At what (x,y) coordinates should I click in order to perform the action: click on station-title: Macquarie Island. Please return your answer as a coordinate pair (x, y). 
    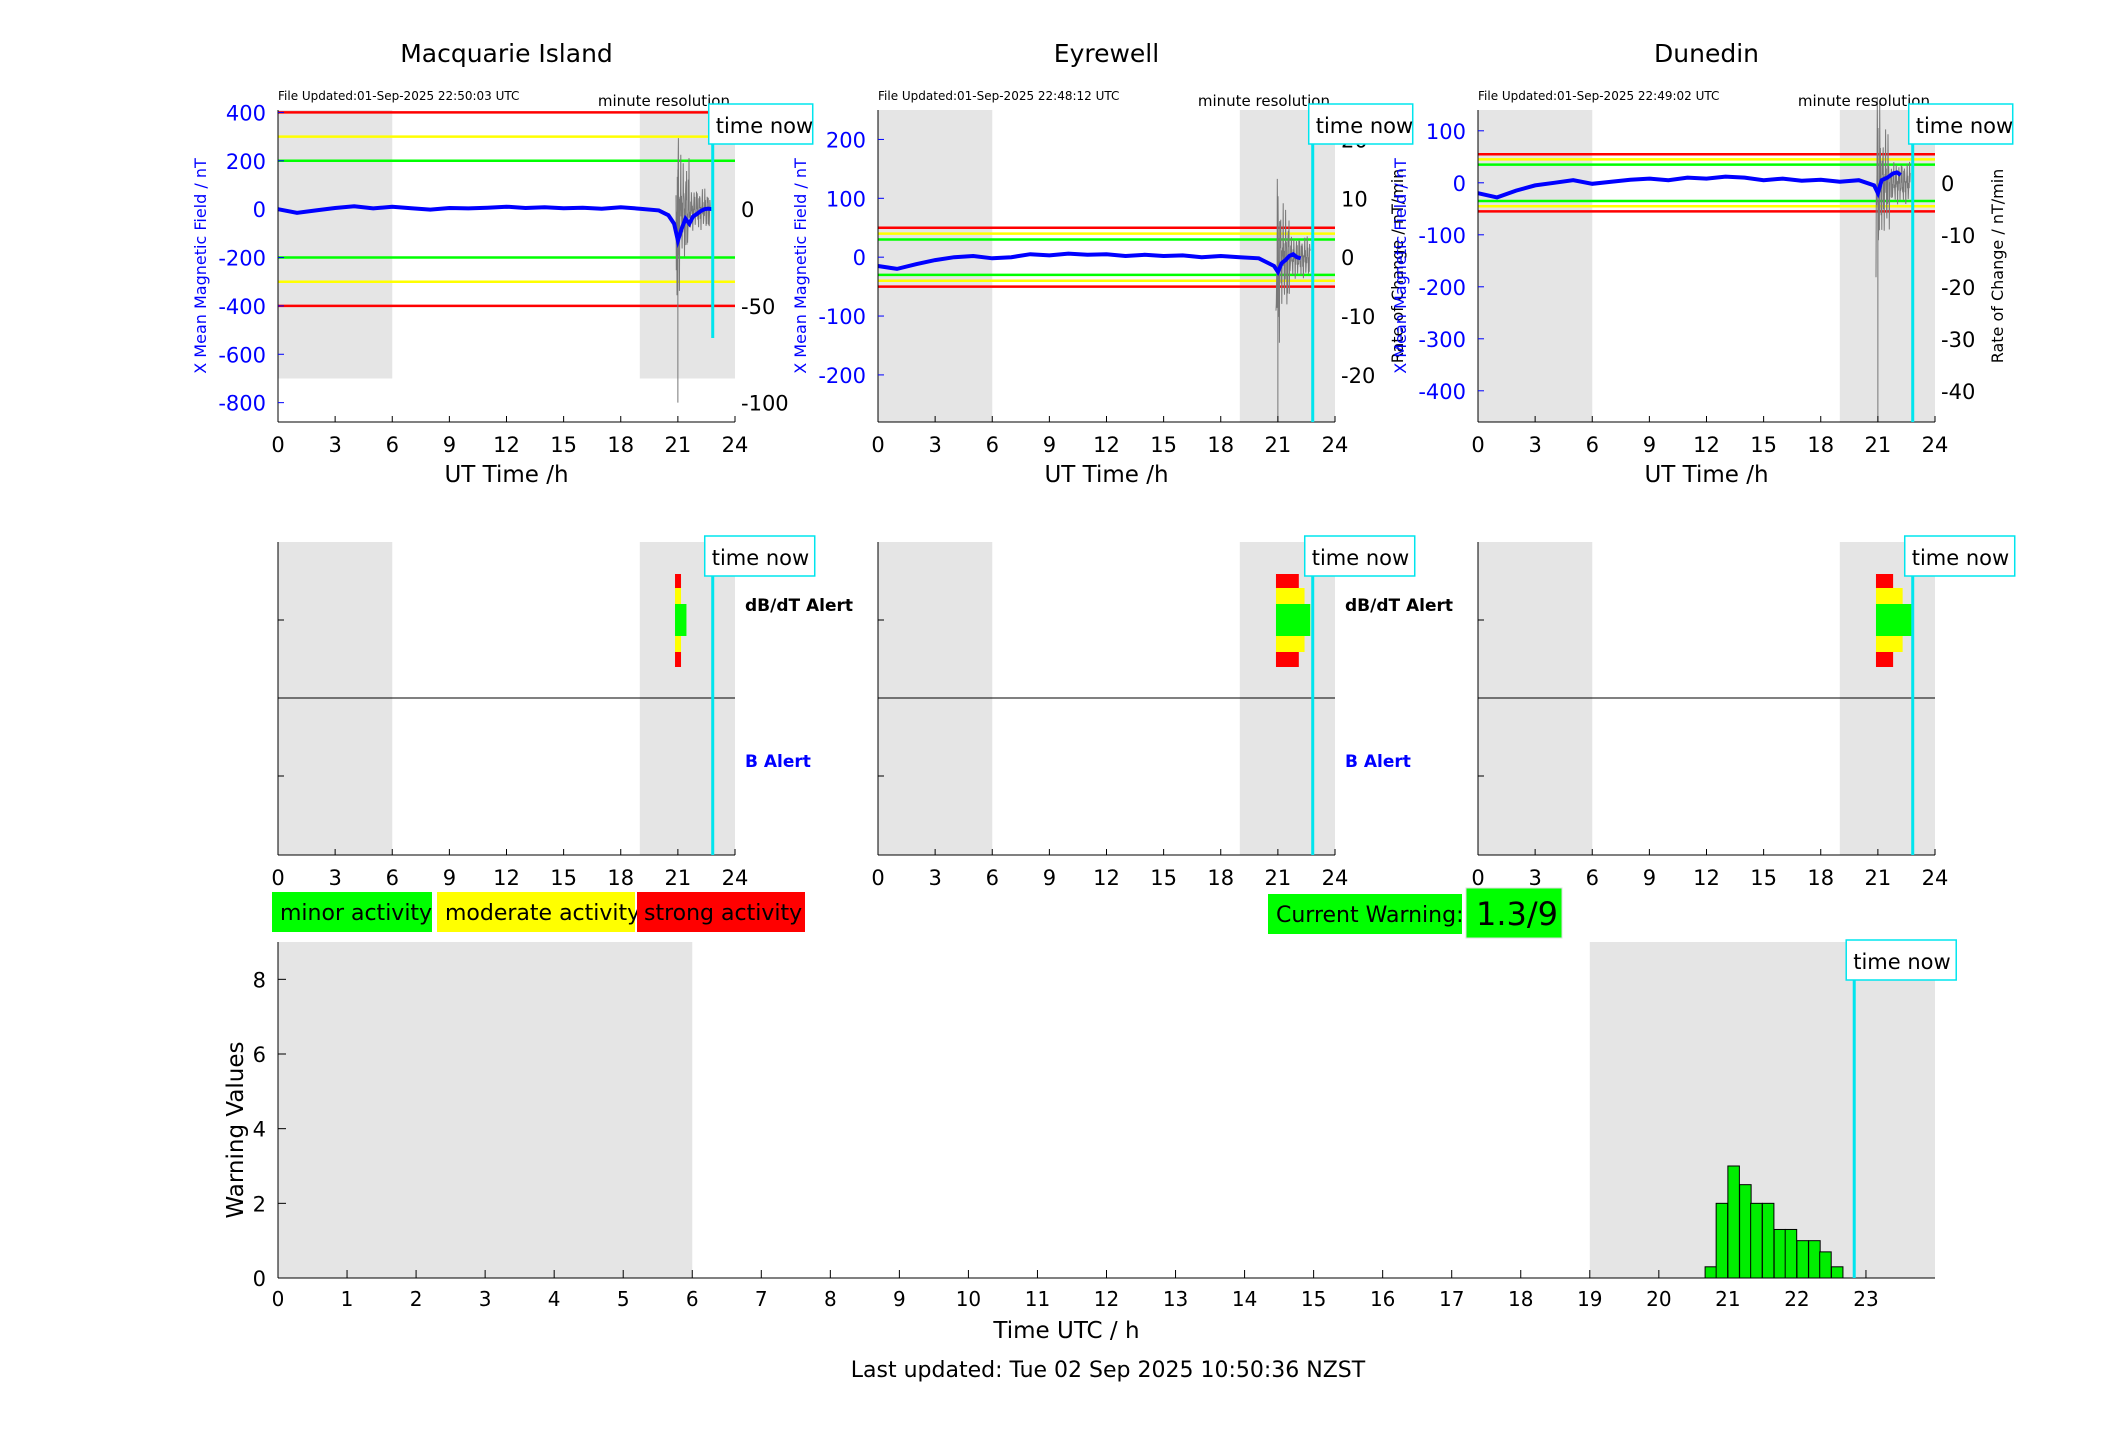
    Looking at the image, I should click on (506, 53).